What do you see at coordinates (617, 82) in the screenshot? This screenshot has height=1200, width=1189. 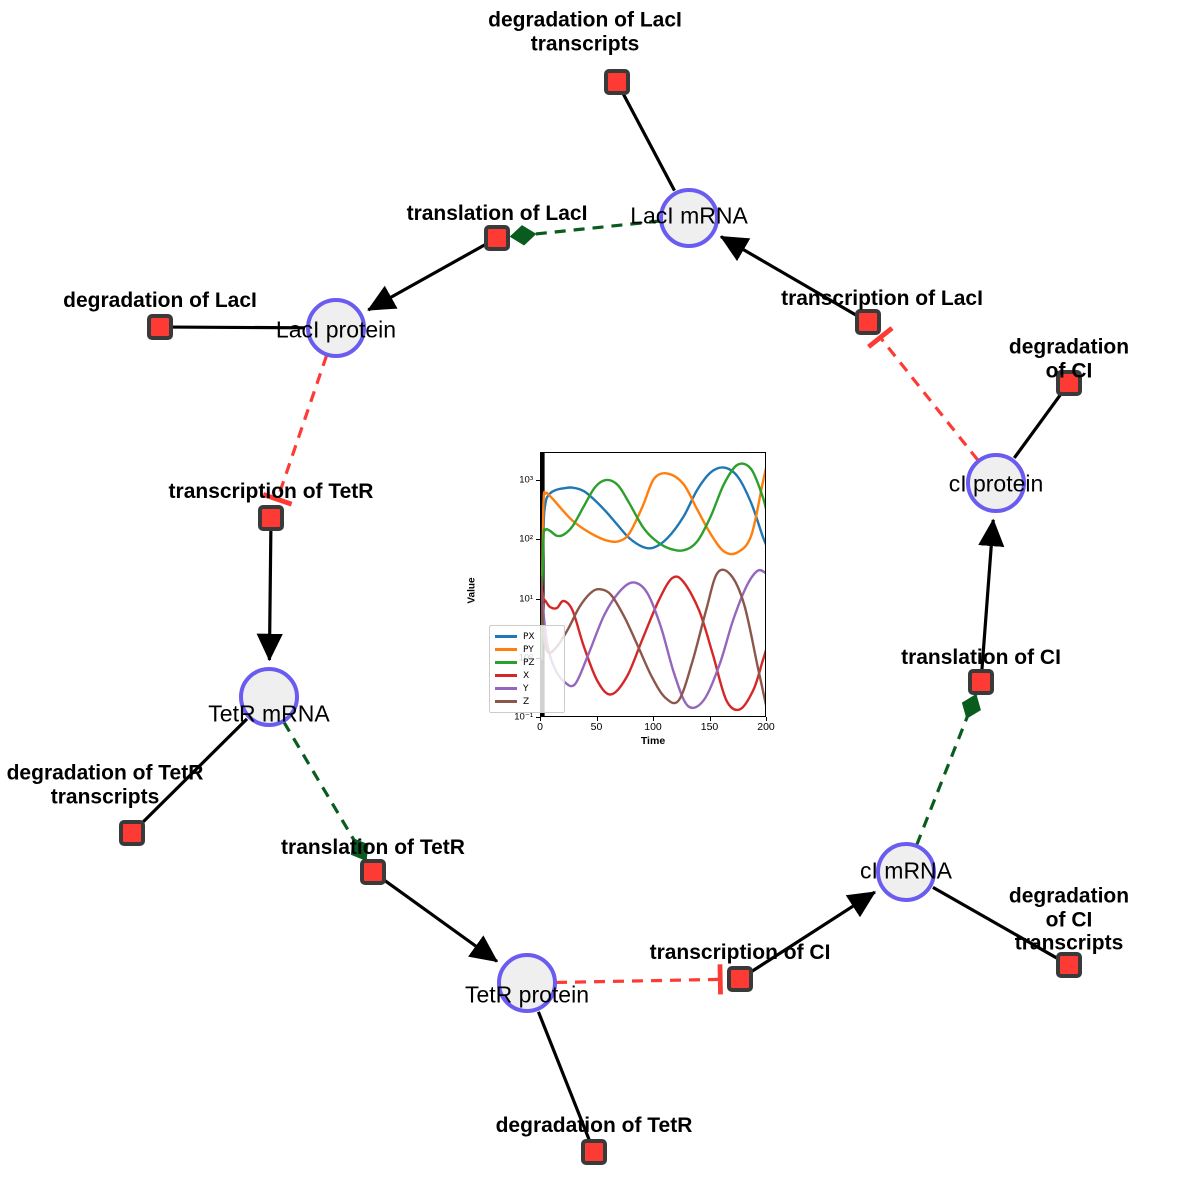 I see `reaction-node-deg_laci_tr` at bounding box center [617, 82].